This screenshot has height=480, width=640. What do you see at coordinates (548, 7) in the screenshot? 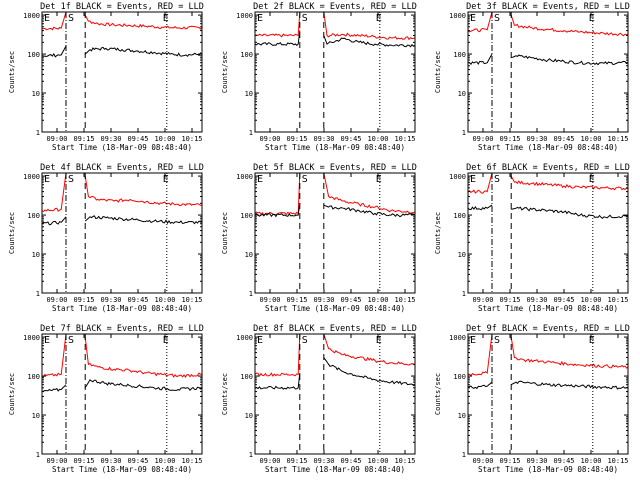
I see `panel-title: Det 3f BLACK = Events, RED = LLD` at bounding box center [548, 7].